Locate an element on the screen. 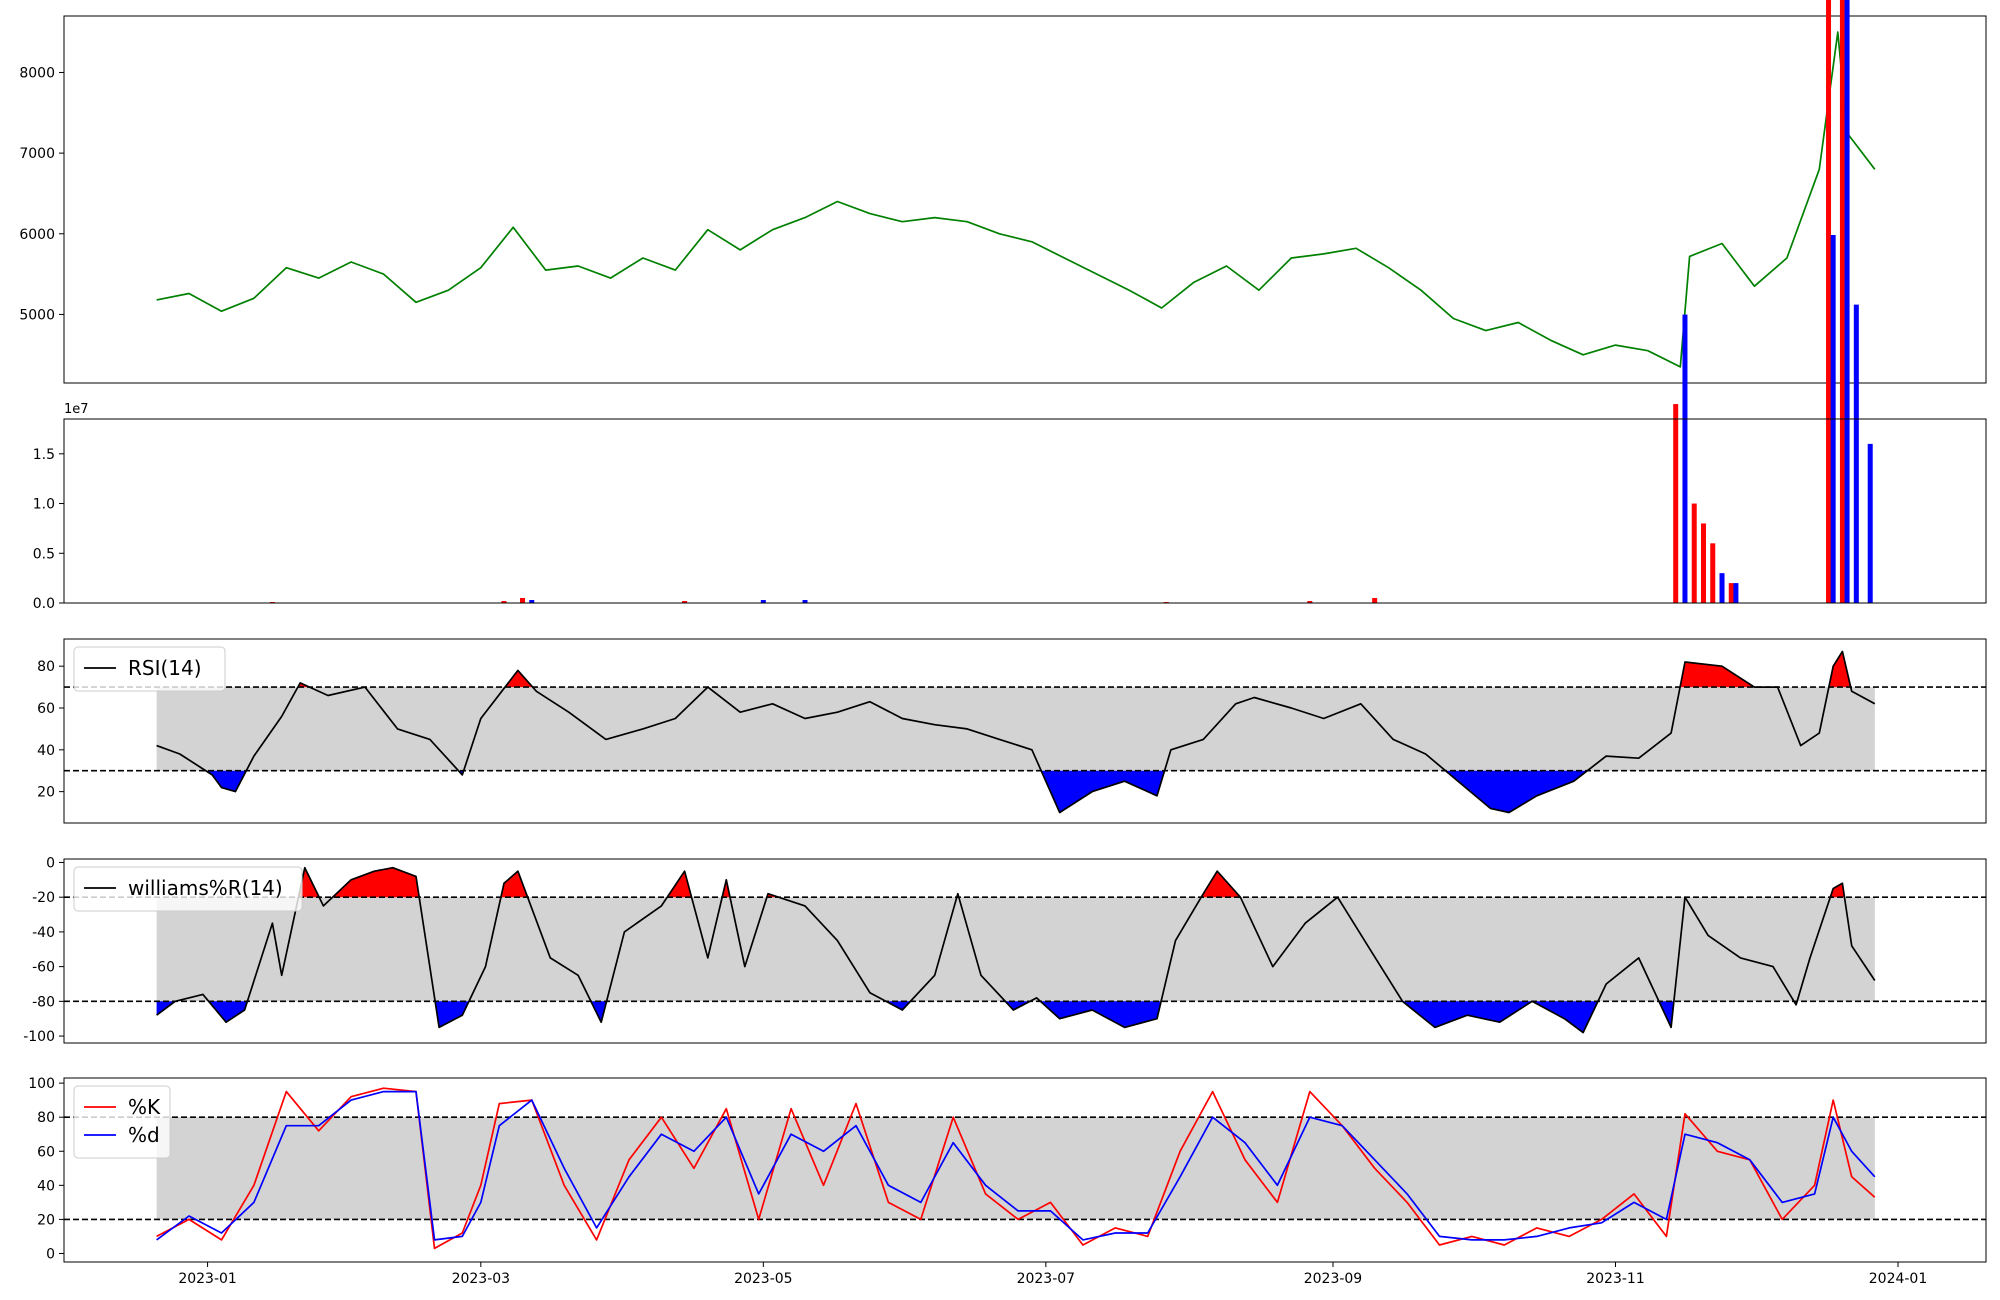 Image resolution: width=2000 pixels, height=1300 pixels. y-tick-label: 6000 is located at coordinates (37, 235).